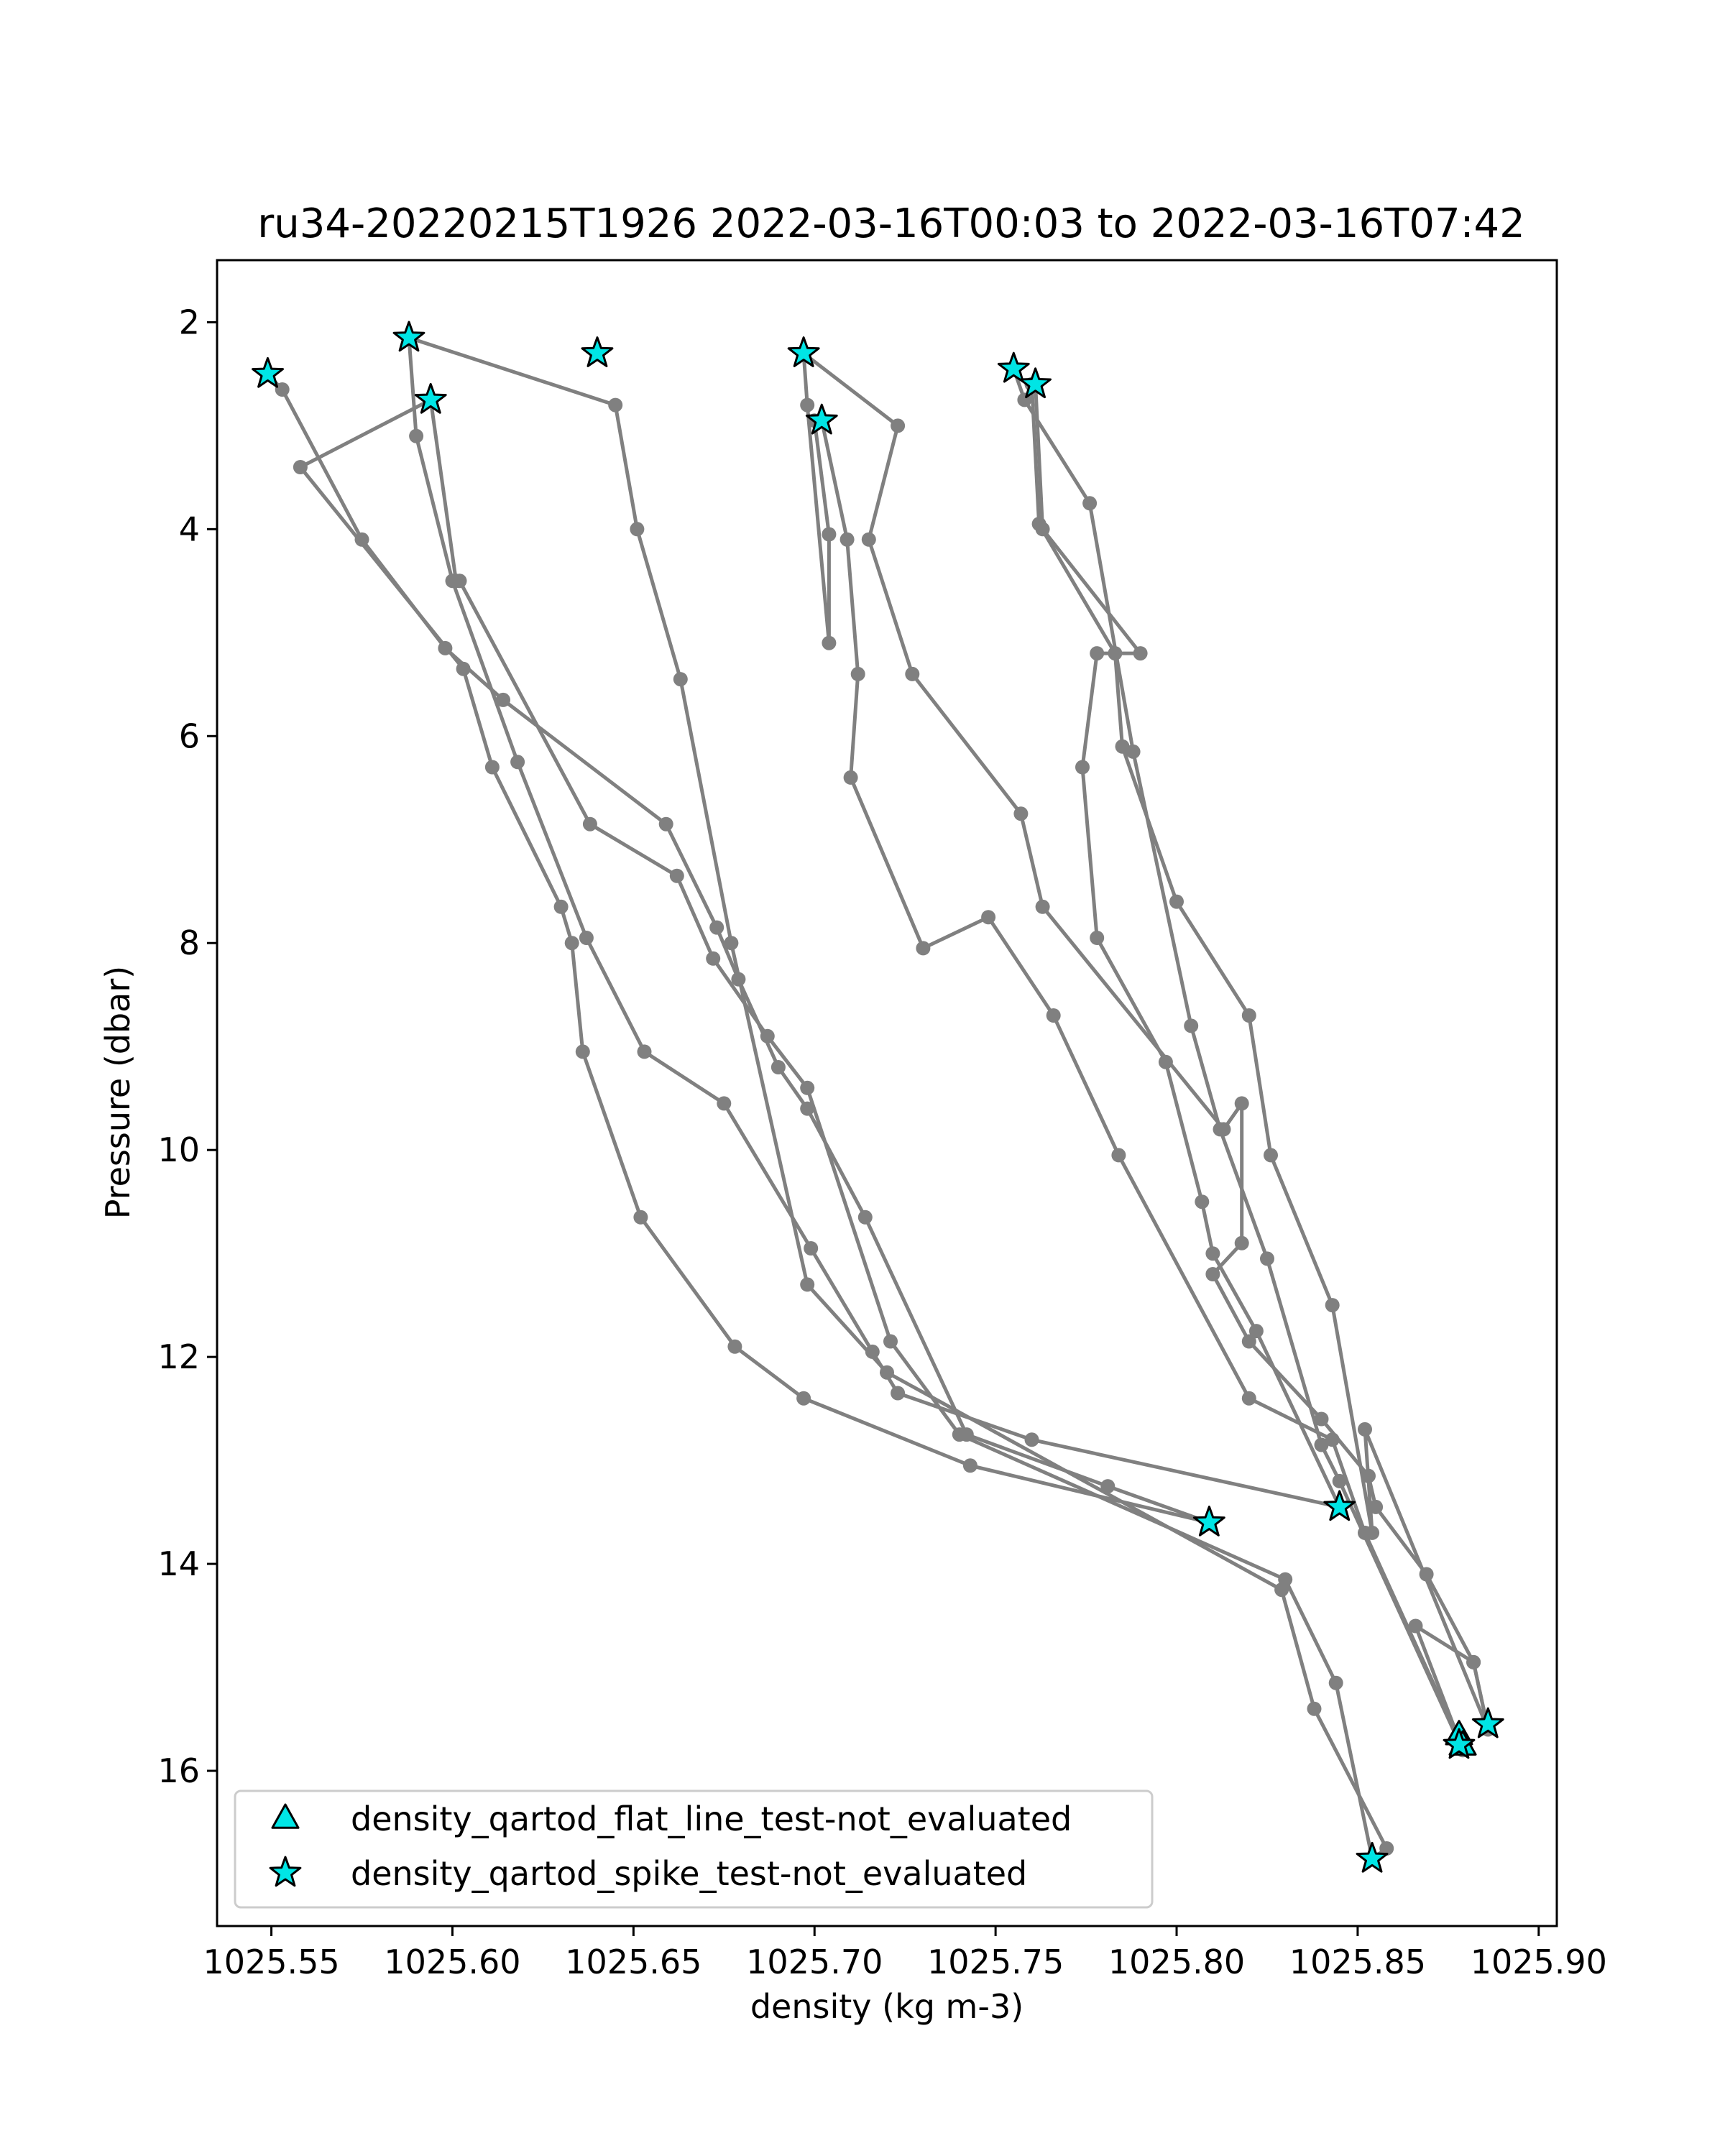 The height and width of the screenshot is (2156, 1725). I want to click on x-tick-label: 1025.90, so click(1539, 1962).